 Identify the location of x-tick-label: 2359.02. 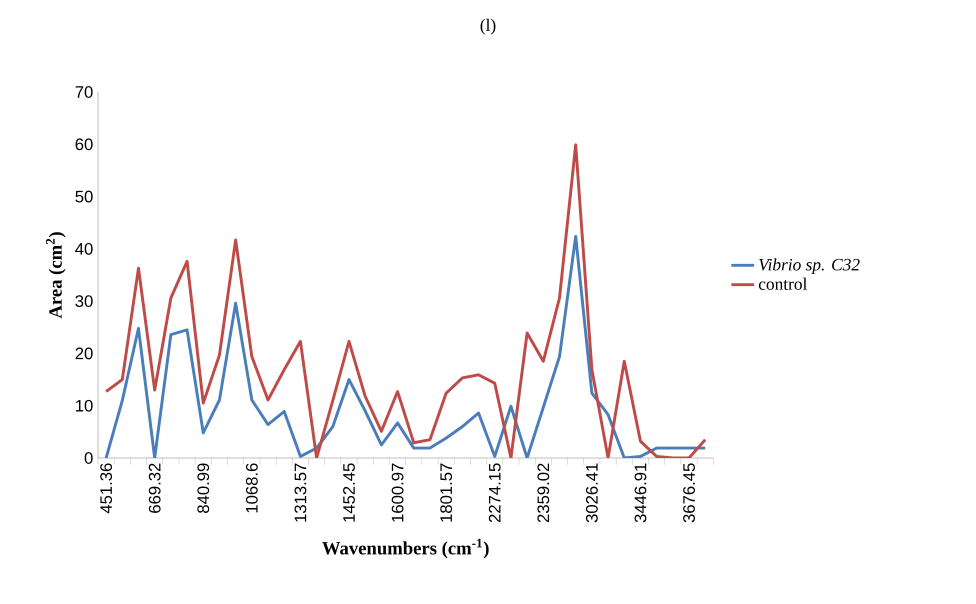
(543, 493).